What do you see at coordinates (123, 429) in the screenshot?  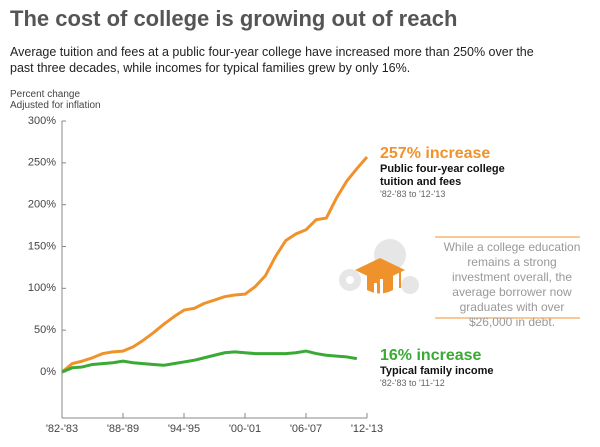 I see `x-tick-label: '88-'89` at bounding box center [123, 429].